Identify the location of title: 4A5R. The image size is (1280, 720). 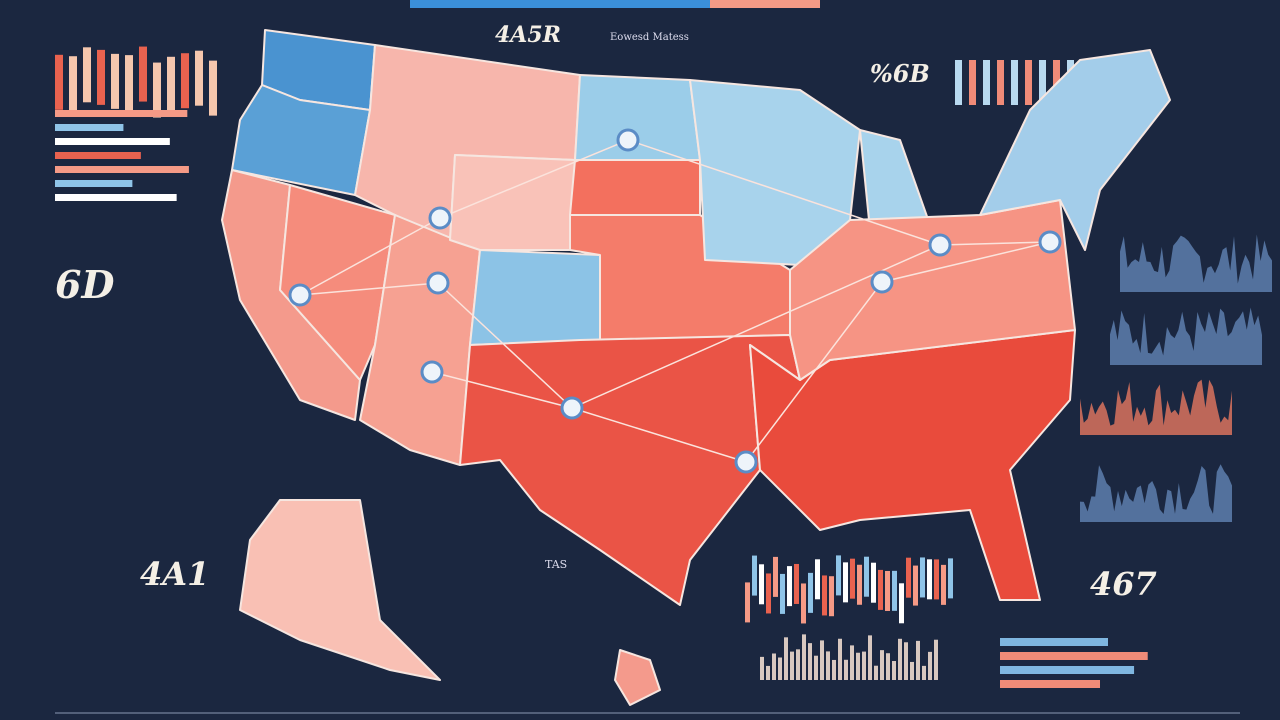
(528, 35).